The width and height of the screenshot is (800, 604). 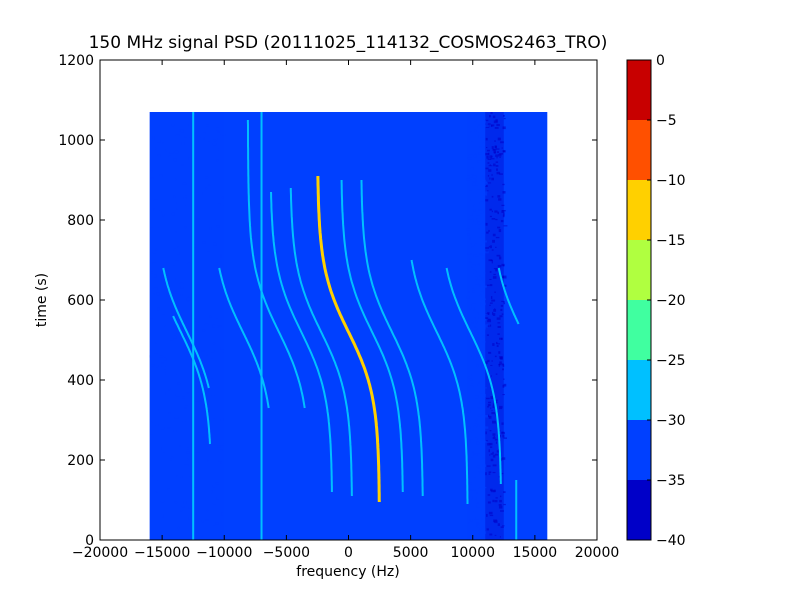 What do you see at coordinates (660, 61) in the screenshot?
I see `colorbar-tick-label: 0` at bounding box center [660, 61].